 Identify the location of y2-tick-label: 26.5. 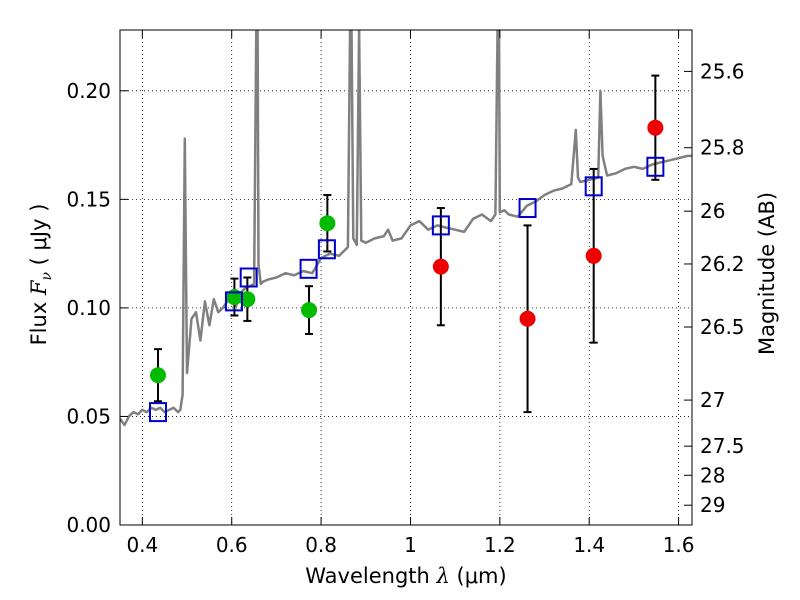
(722, 327).